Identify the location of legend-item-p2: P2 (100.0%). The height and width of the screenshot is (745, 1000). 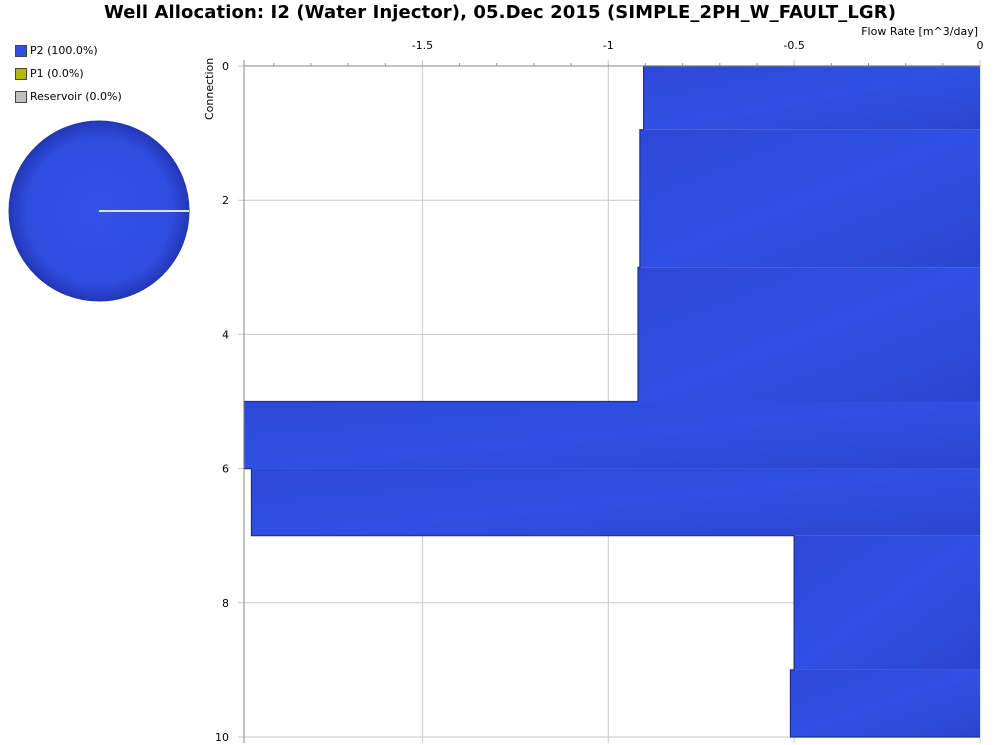
(68, 50).